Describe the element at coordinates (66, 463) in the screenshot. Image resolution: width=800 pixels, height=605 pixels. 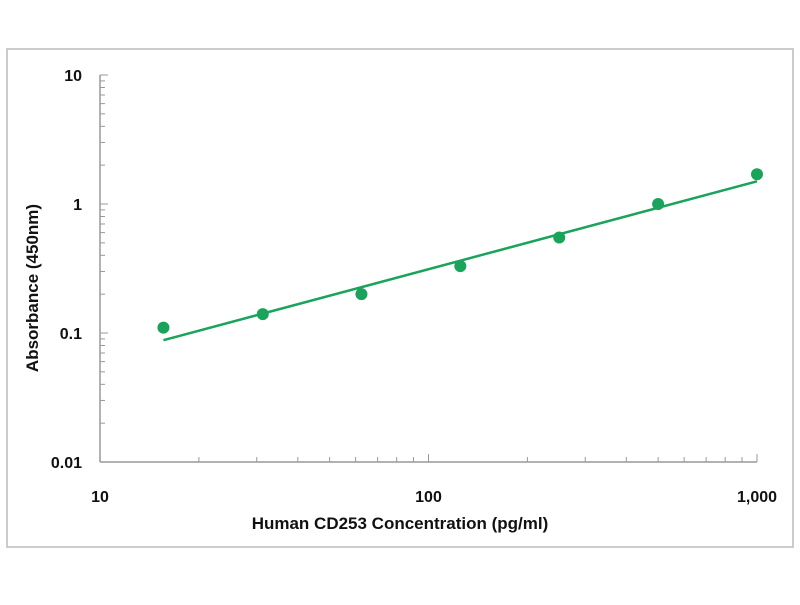
I see `y-tick-label: 0.01` at that location.